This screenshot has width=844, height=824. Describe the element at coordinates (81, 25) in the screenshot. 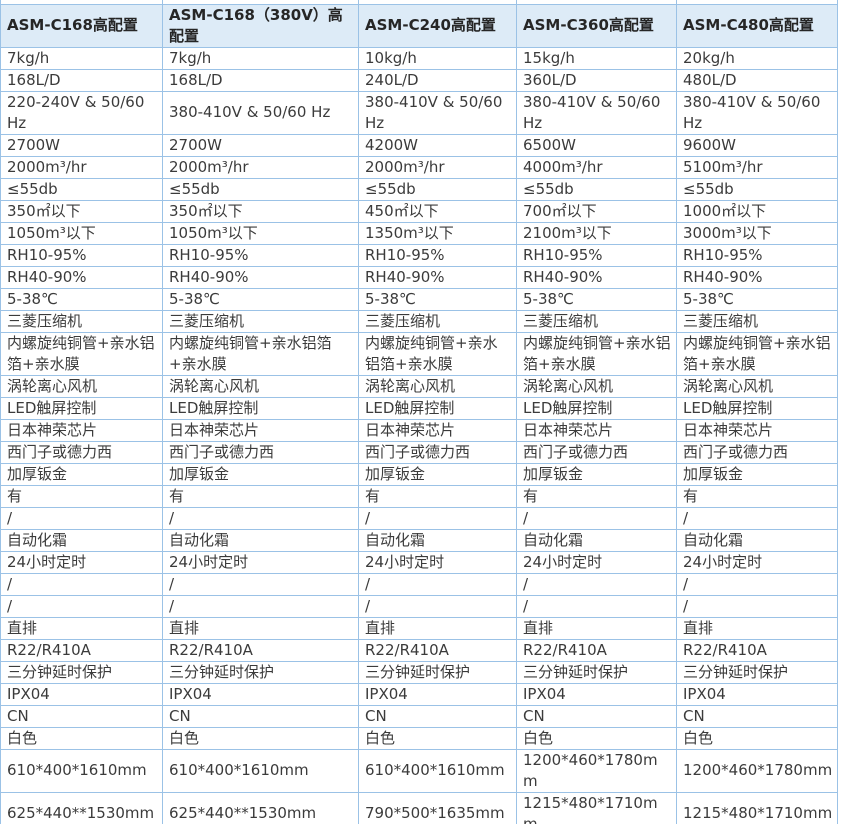

I see `column-header-asm-c168: ASM-C168高配置` at that location.